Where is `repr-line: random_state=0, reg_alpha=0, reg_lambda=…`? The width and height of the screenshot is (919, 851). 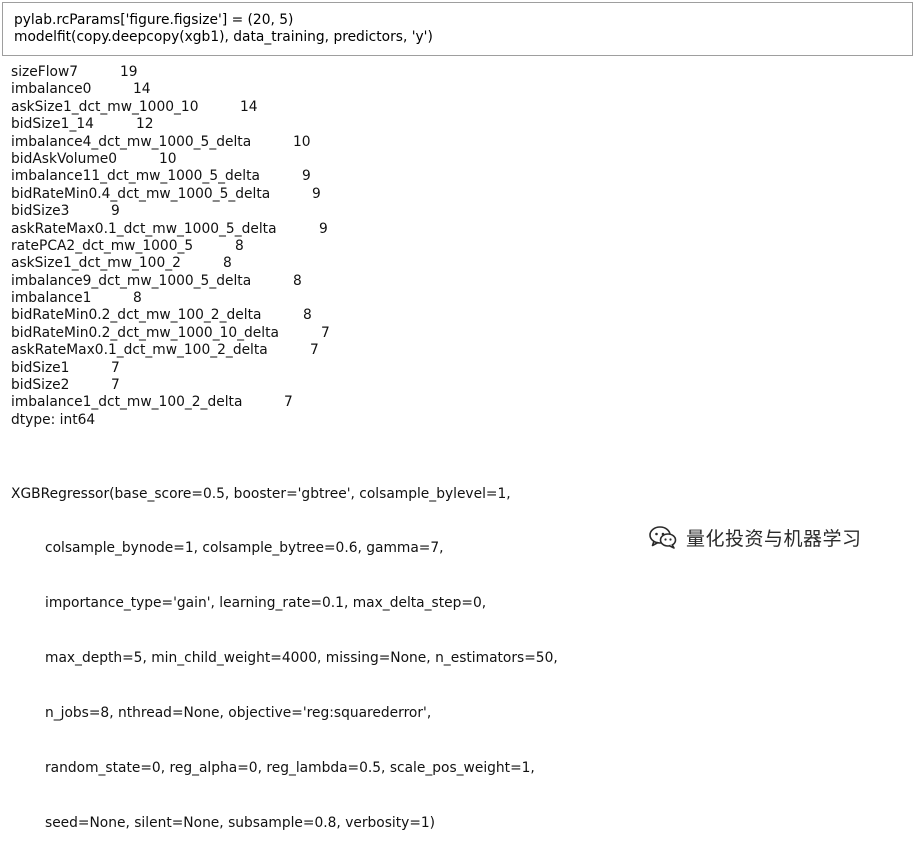 repr-line: random_state=0, reg_alpha=0, reg_lambda=… is located at coordinates (290, 768).